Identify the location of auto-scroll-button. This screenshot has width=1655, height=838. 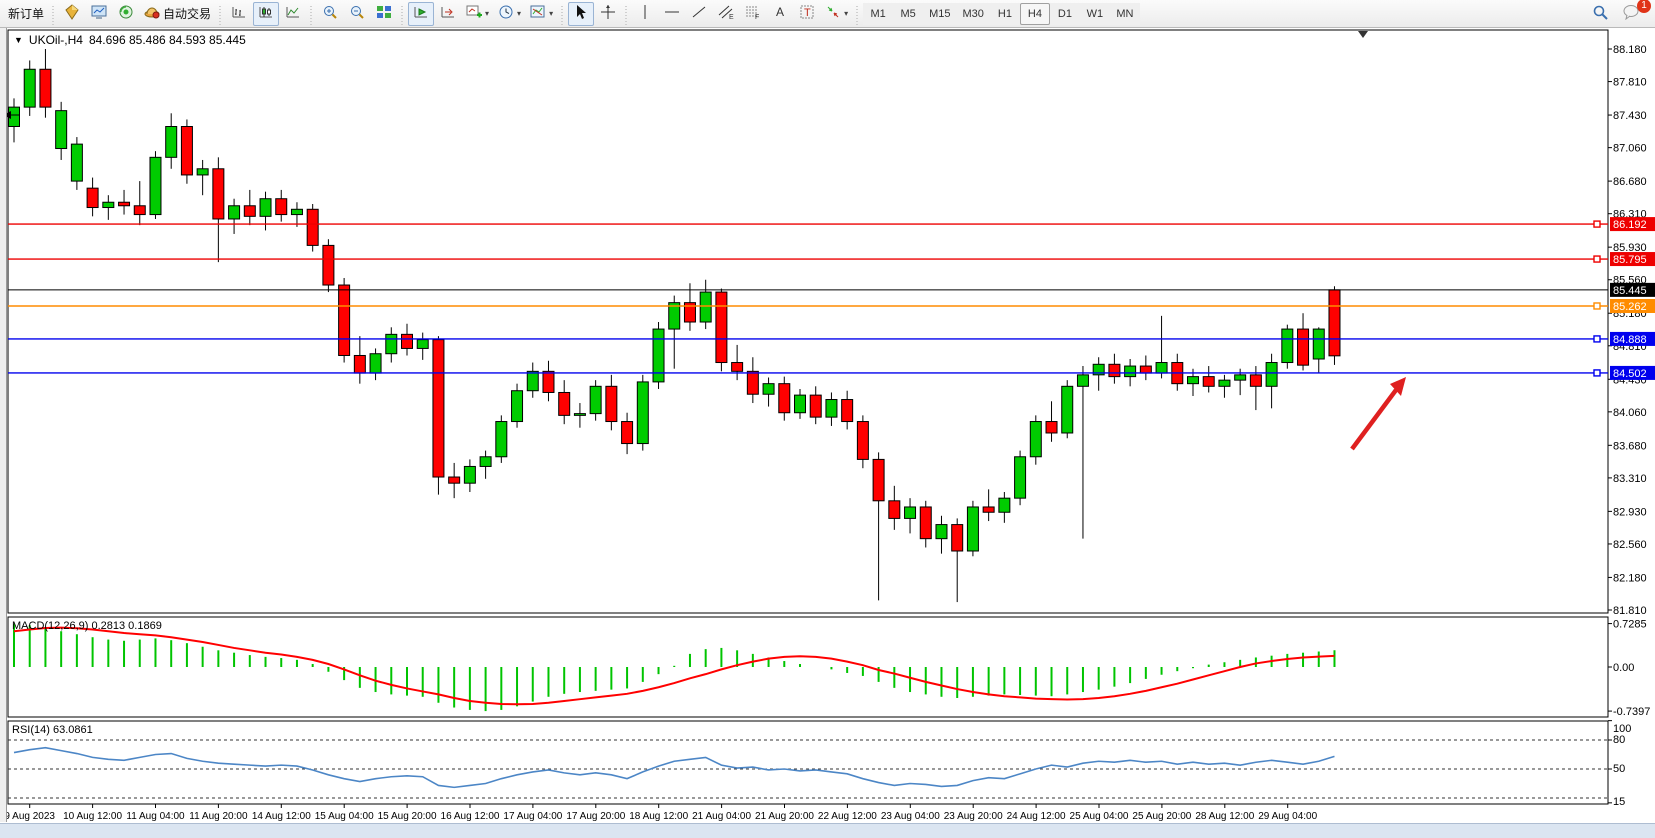
(421, 13).